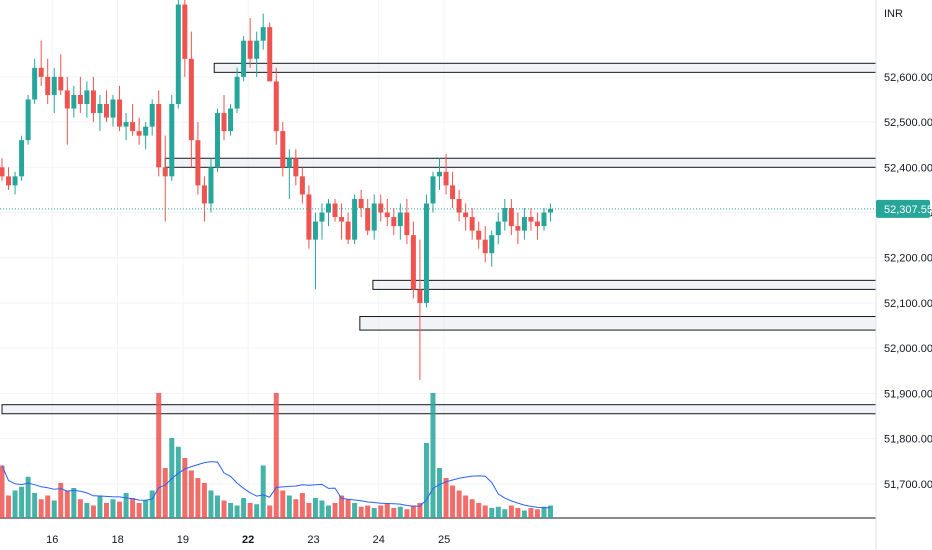 The width and height of the screenshot is (932, 550). What do you see at coordinates (248, 540) in the screenshot?
I see `time-axis: 16 18 19 22 23 24 25` at bounding box center [248, 540].